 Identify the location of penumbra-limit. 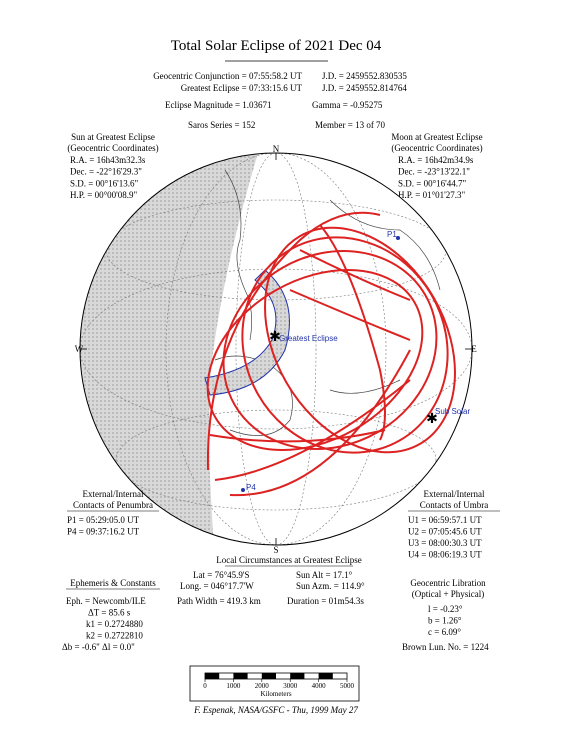
(293, 341).